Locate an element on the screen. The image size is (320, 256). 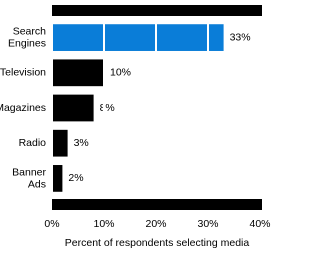
y-tick-label: Magazines is located at coordinates (23, 108).